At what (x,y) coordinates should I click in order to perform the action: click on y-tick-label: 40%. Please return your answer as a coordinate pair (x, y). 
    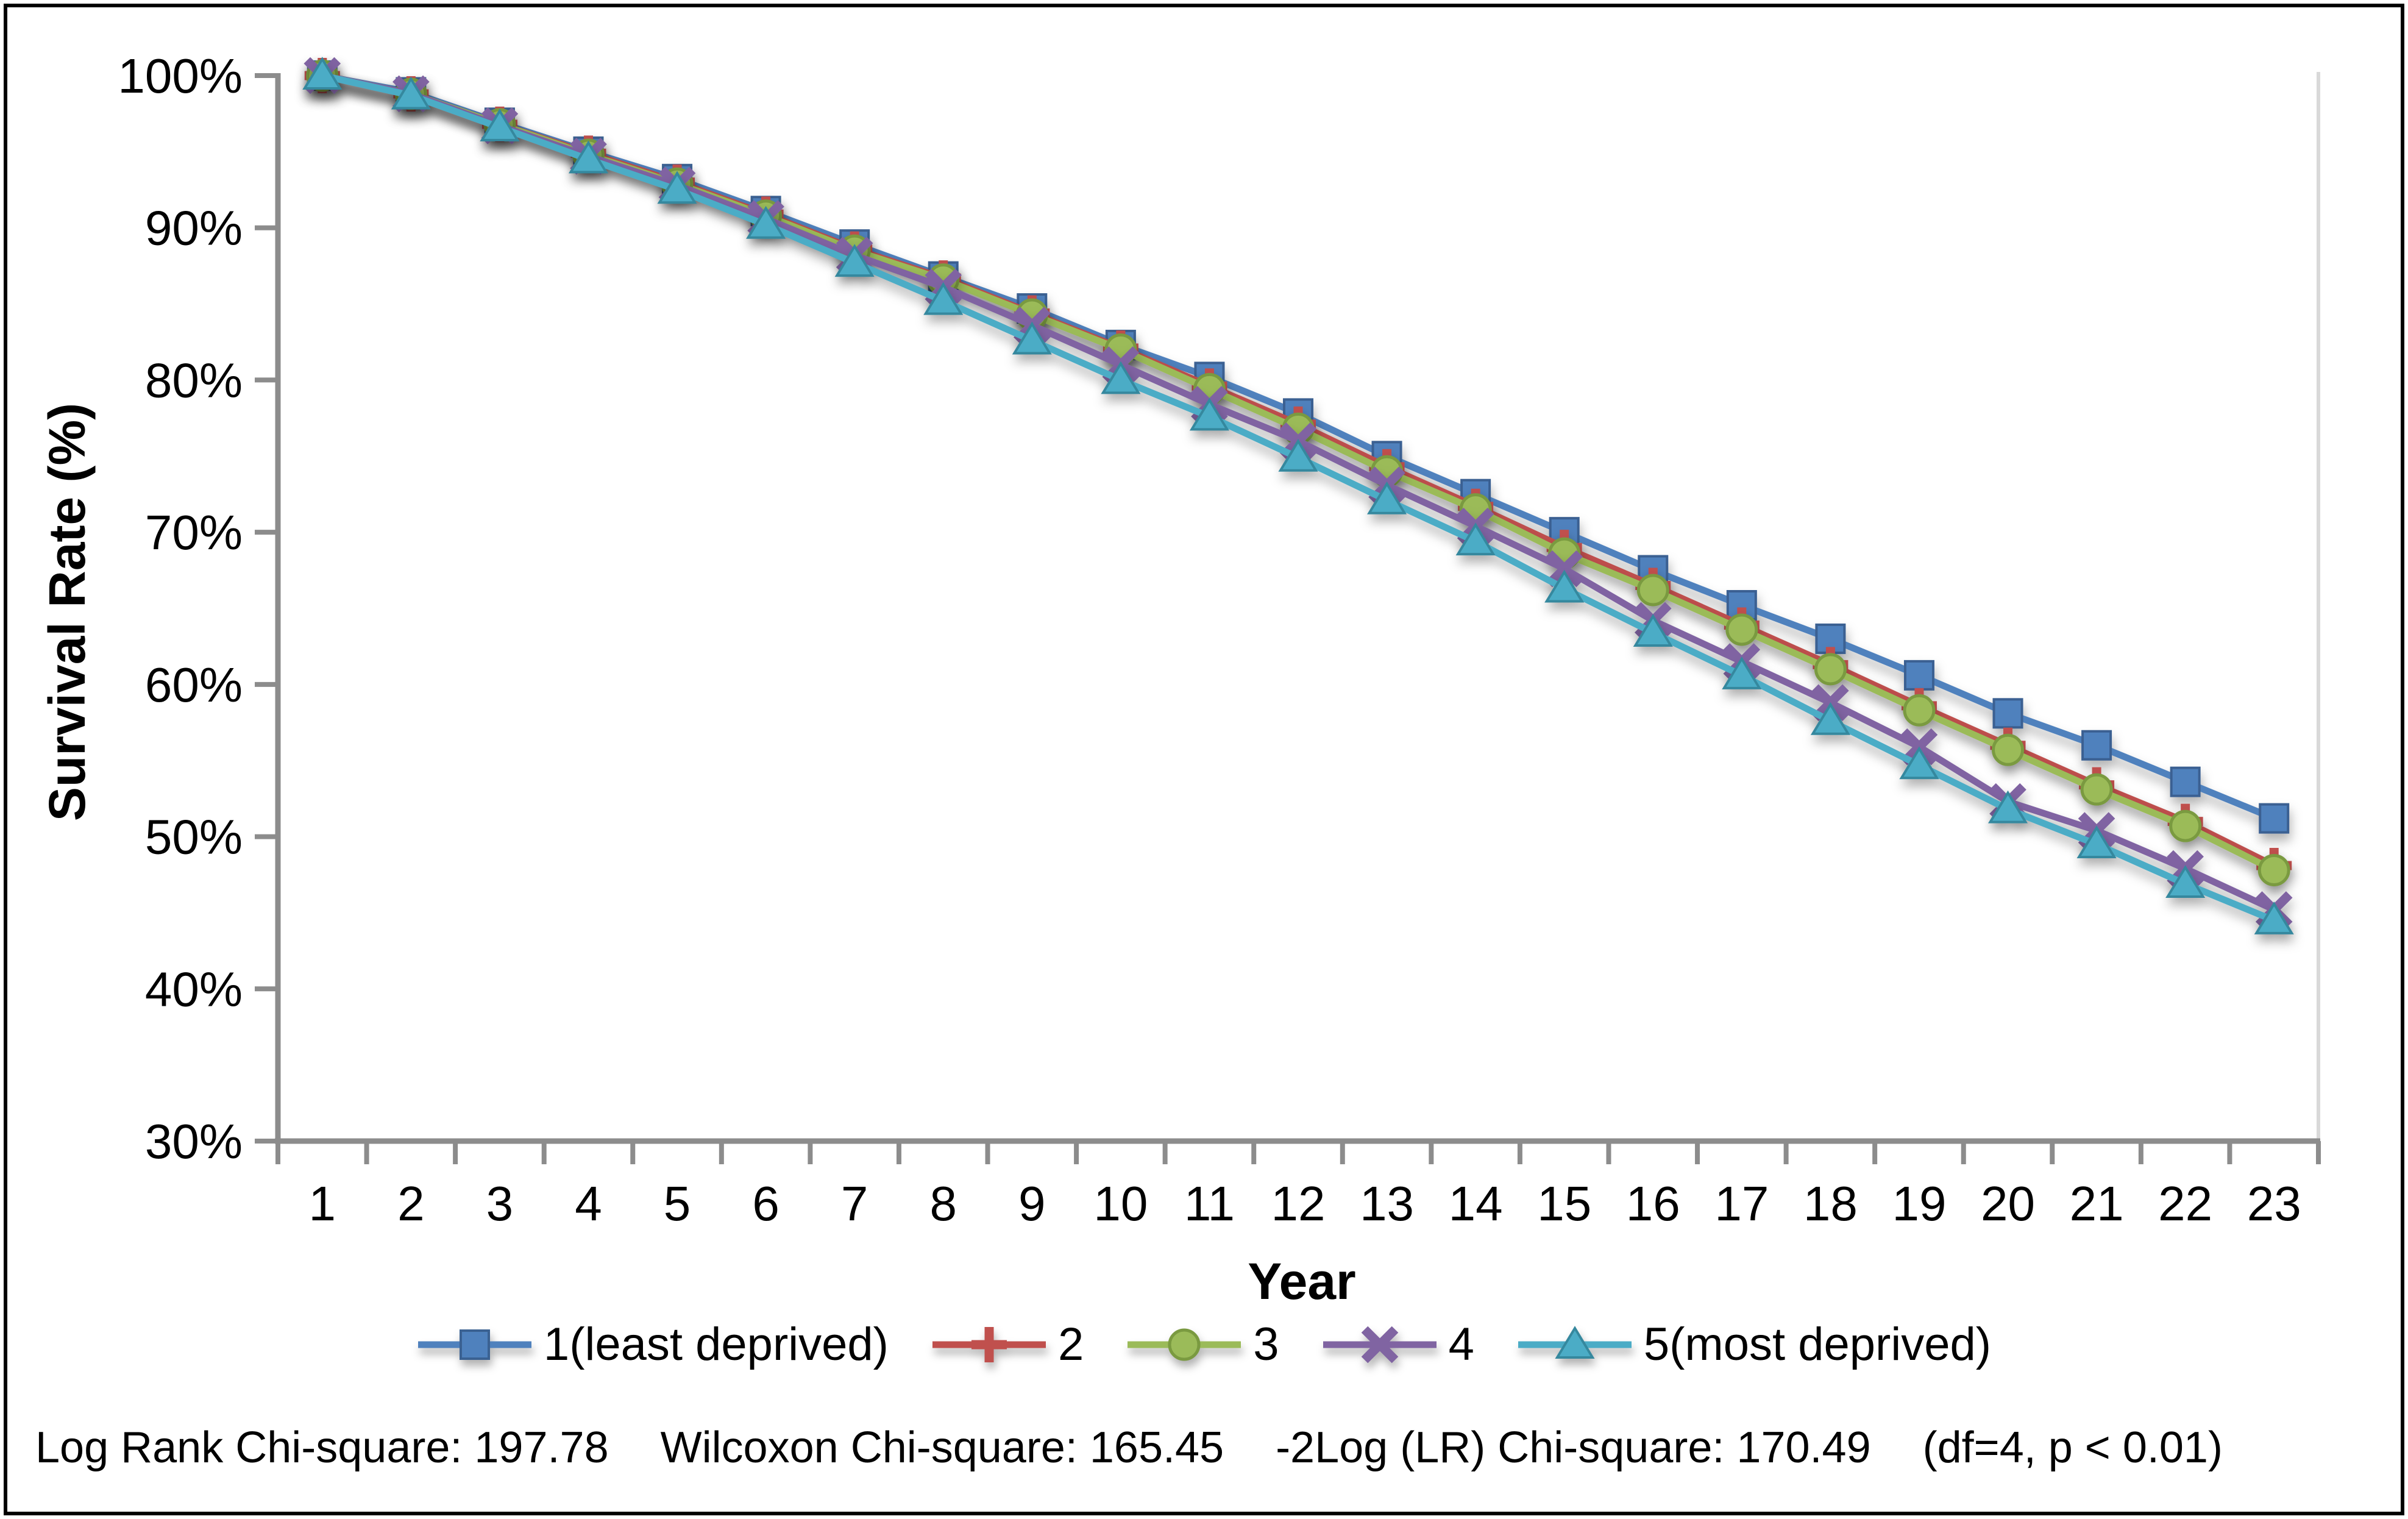
    Looking at the image, I should click on (194, 989).